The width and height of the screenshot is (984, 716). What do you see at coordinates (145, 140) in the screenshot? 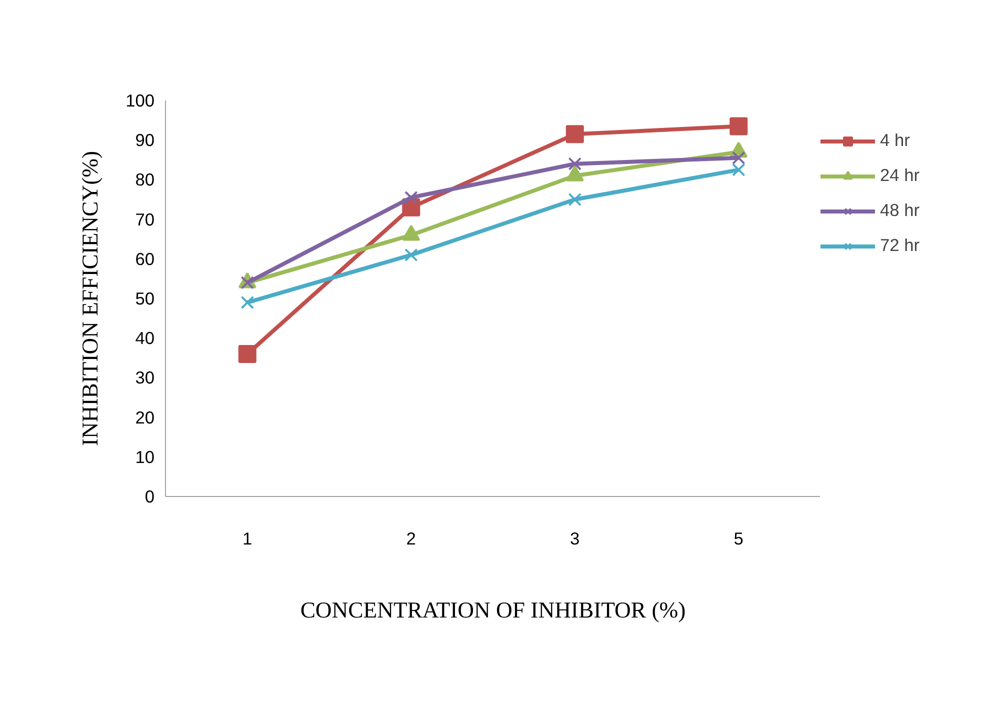
I see `y-tick-label: 90` at bounding box center [145, 140].